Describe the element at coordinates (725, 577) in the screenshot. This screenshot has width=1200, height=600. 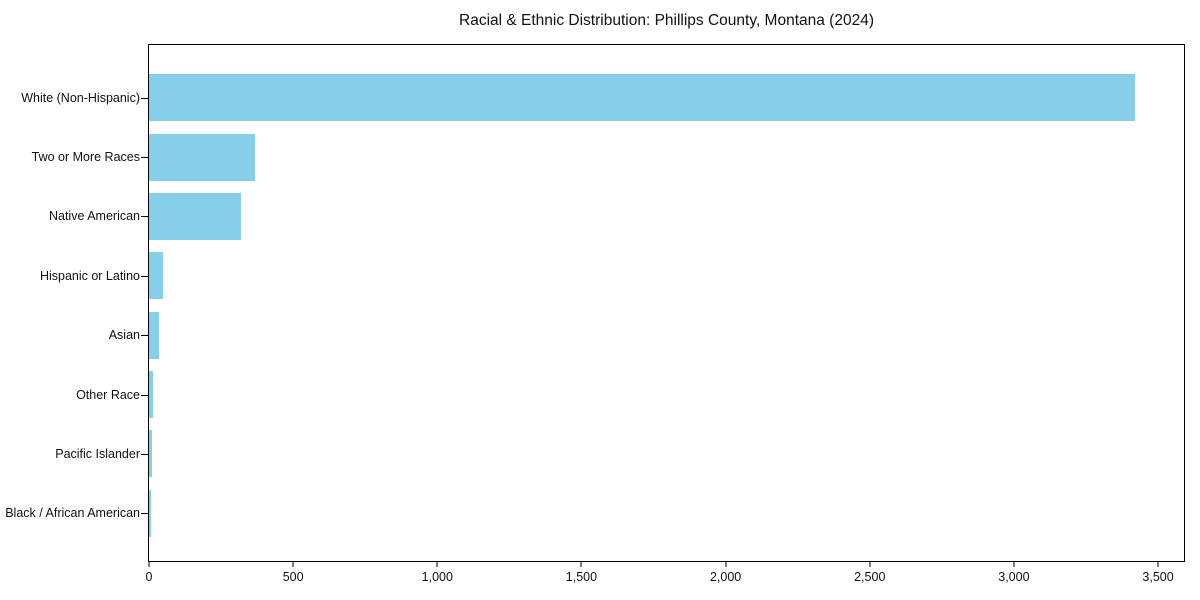
I see `x-tick-label: 2,000` at that location.